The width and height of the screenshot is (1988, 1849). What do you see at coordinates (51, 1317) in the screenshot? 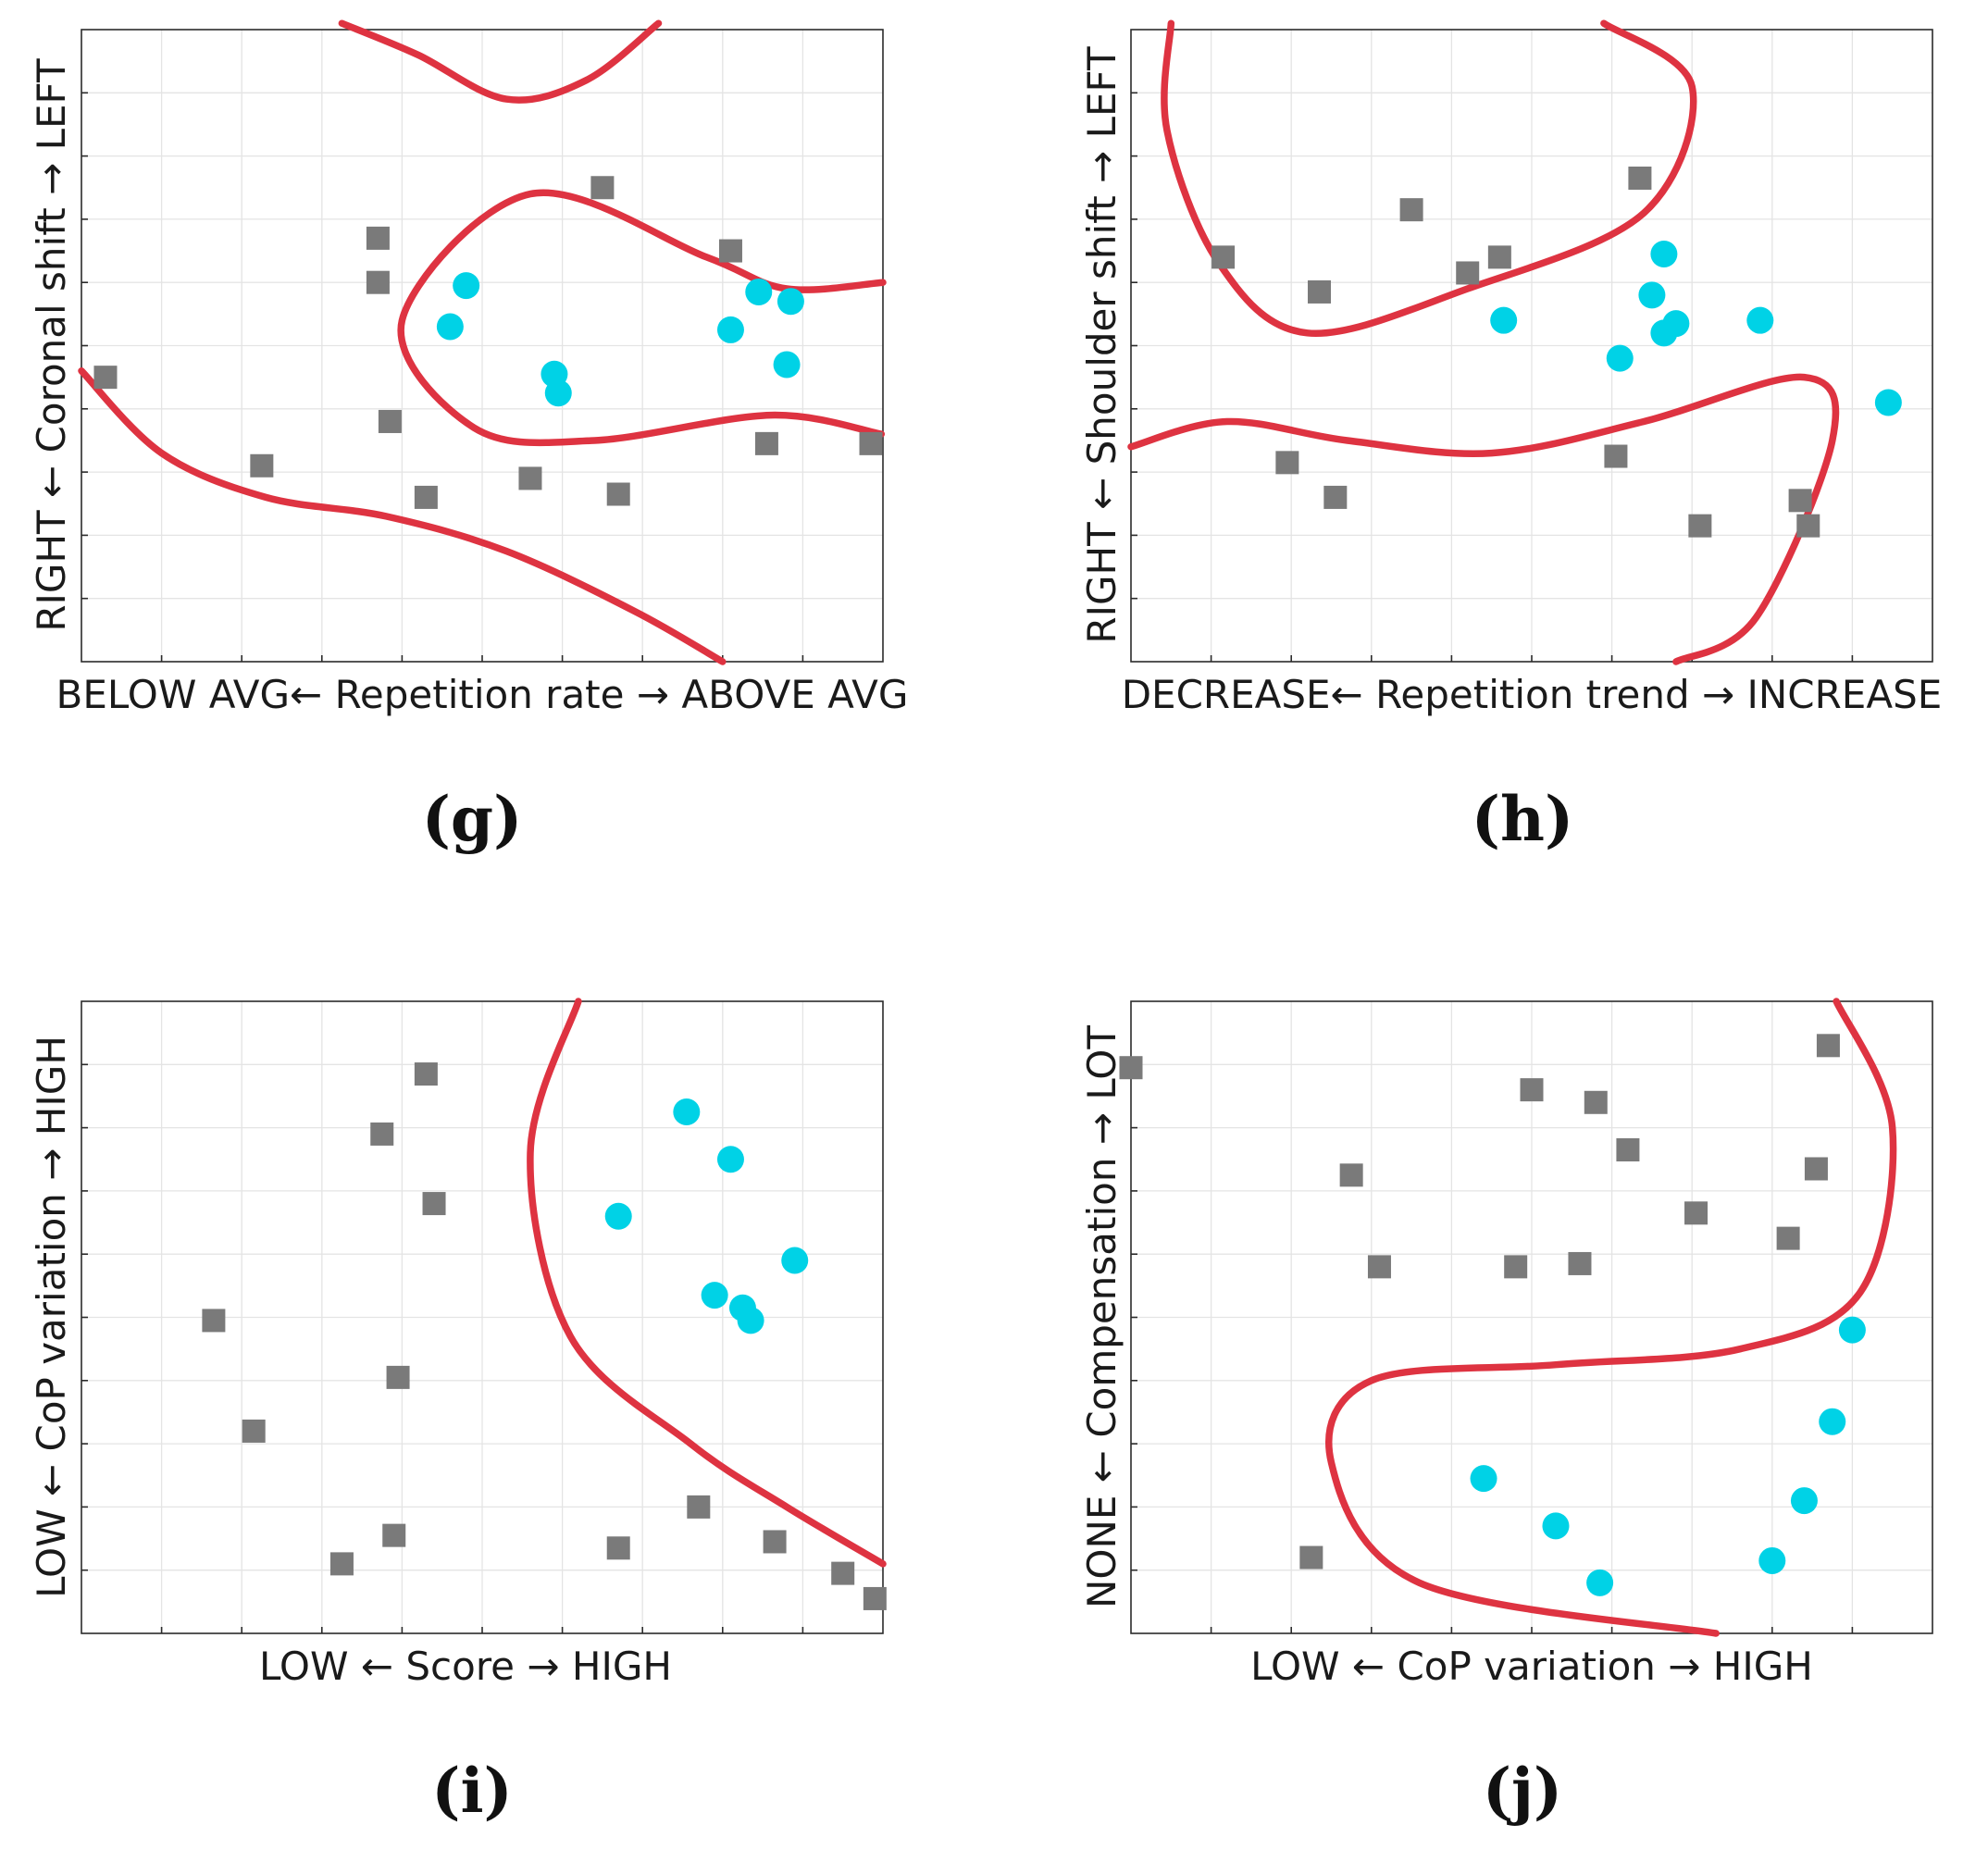
I see `y-axis-label-i: LOW ← CoP variation → HIGH` at bounding box center [51, 1317].